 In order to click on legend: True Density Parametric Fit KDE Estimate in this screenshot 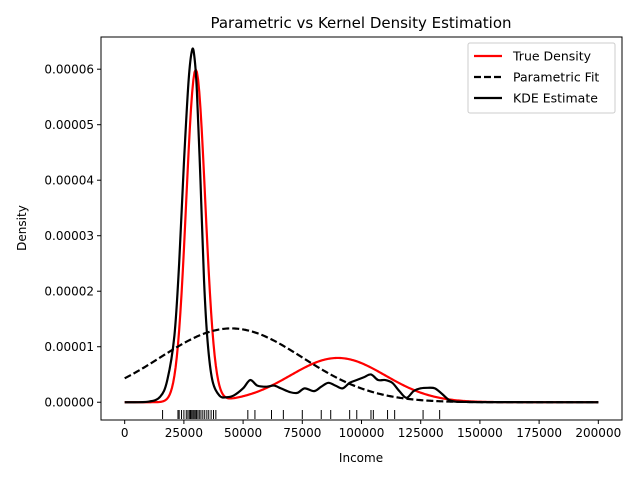, I will do `click(541, 78)`.